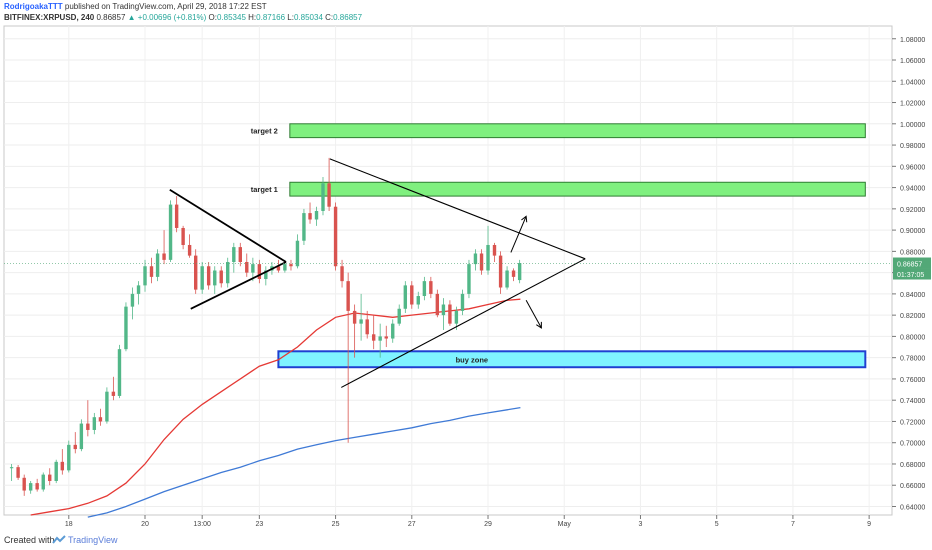 The width and height of the screenshot is (932, 550). I want to click on x-tick-label: 13:00, so click(202, 524).